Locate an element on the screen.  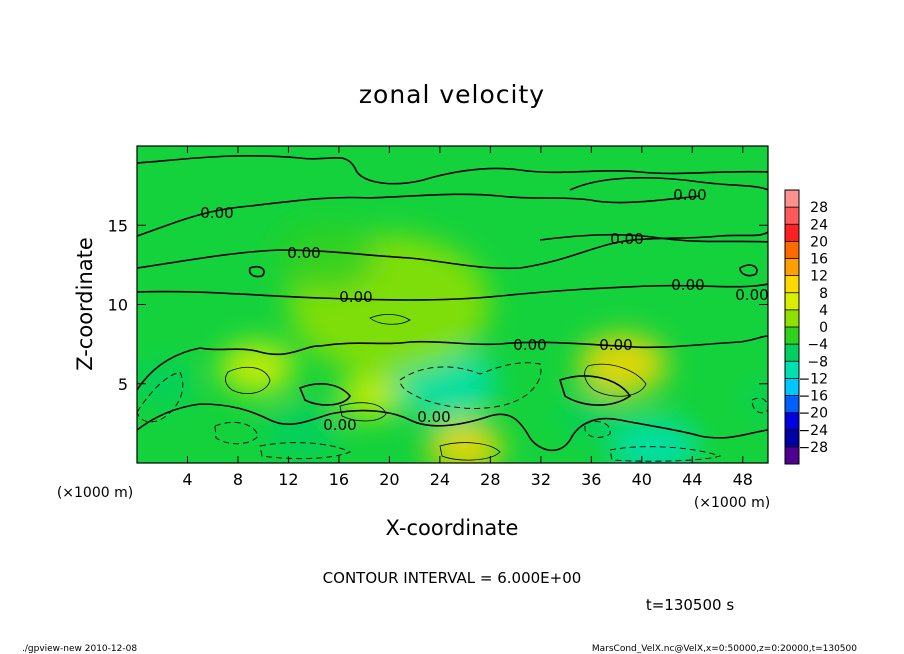
x-tick-label: 44 is located at coordinates (692, 479).